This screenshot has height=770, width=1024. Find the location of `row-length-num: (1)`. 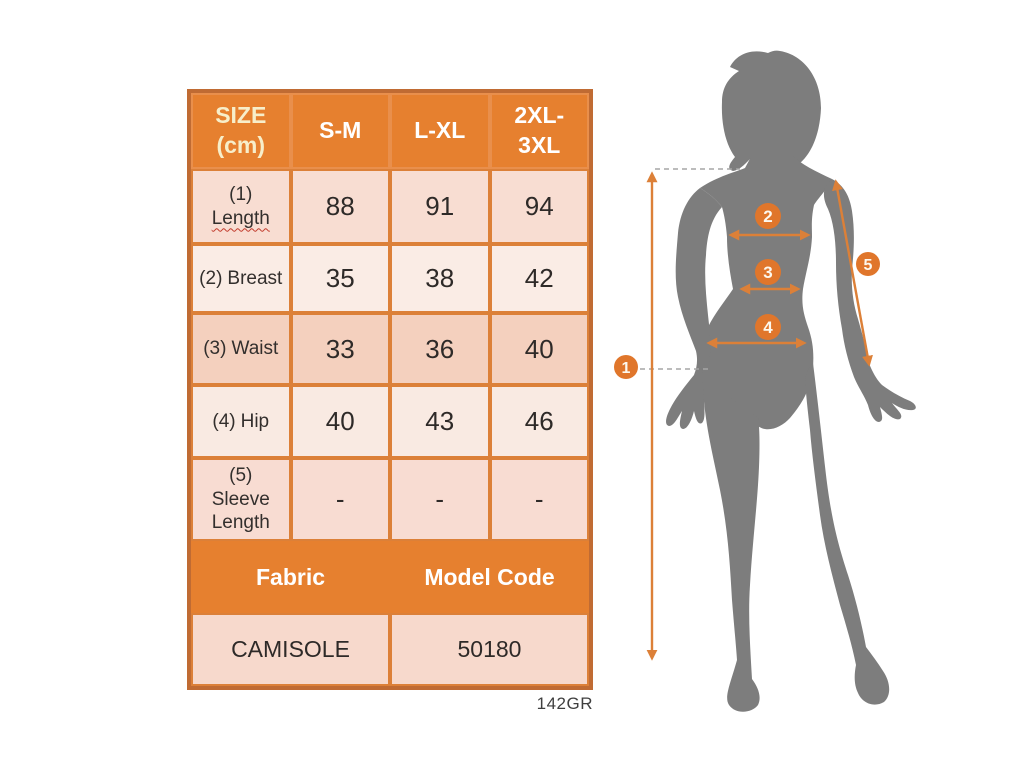

row-length-num: (1) is located at coordinates (241, 194).